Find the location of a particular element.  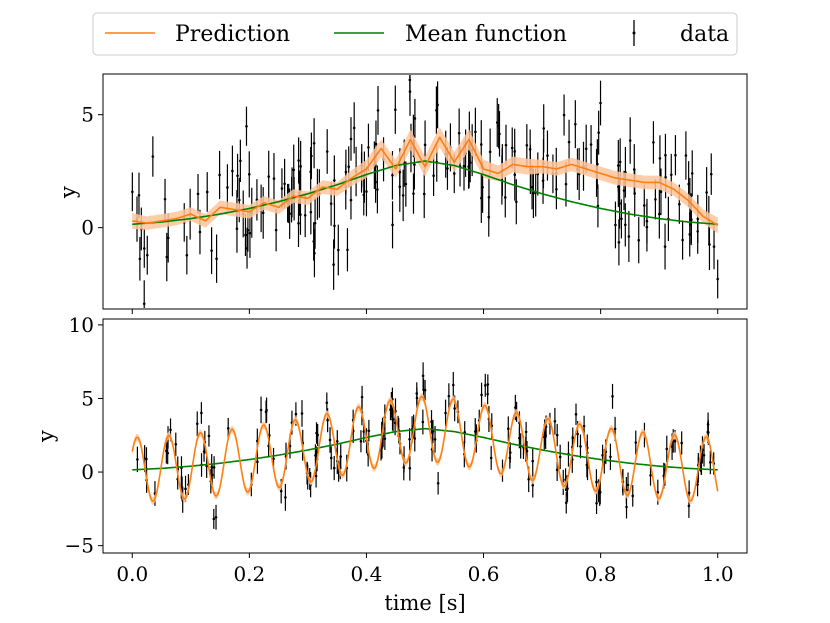

bottom-panel-ylabel: y is located at coordinates (46, 436).